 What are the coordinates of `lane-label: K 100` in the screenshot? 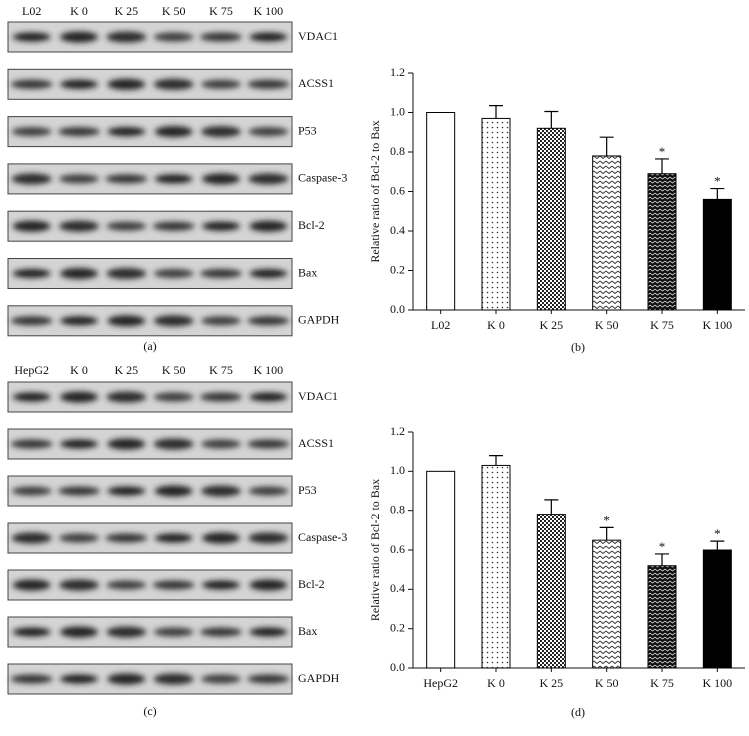 It's located at (268, 11).